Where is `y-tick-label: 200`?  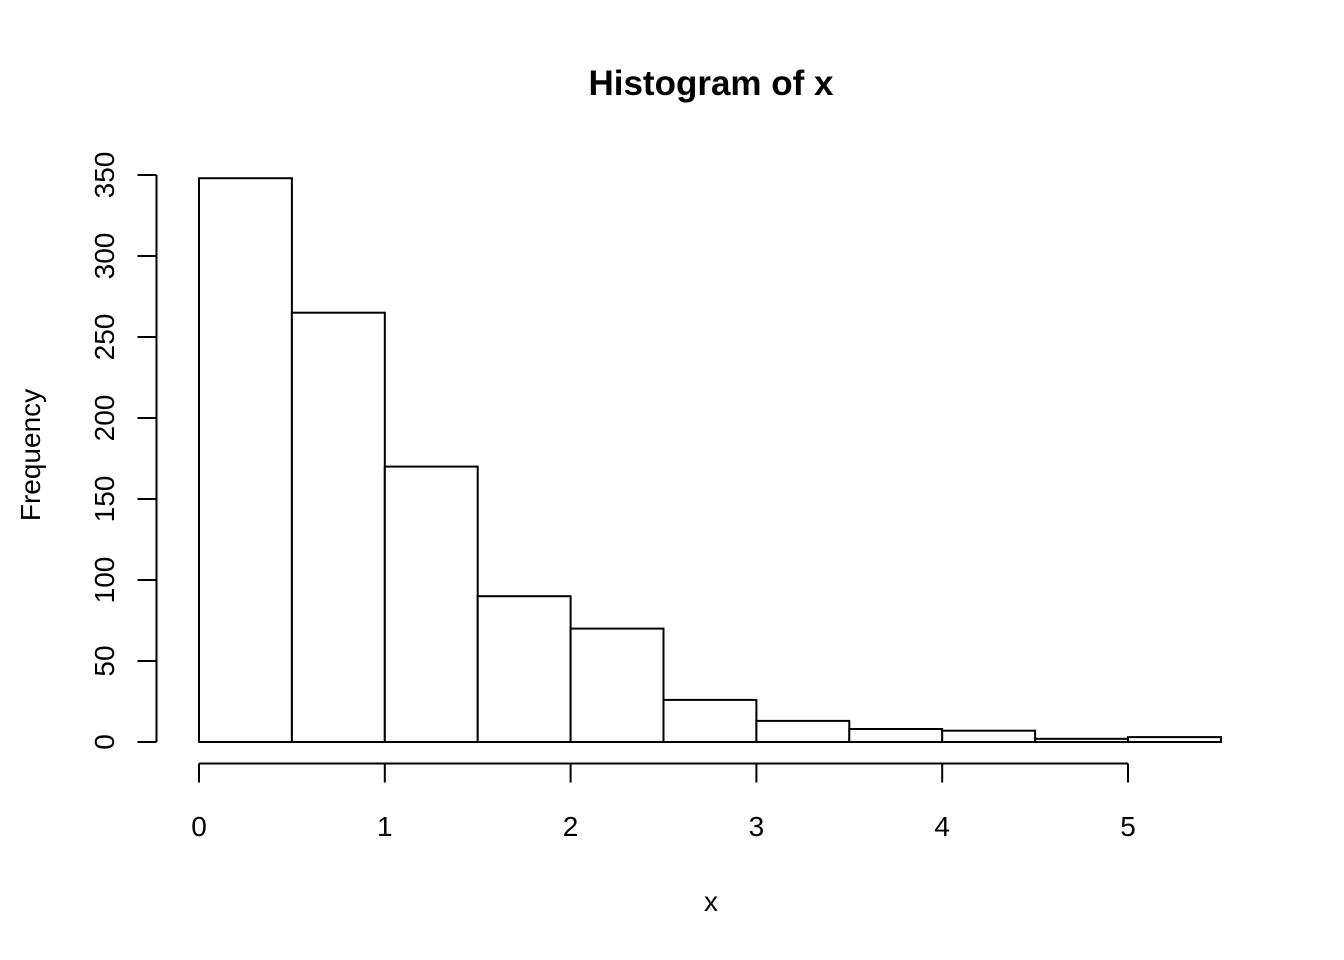 y-tick-label: 200 is located at coordinates (104, 418).